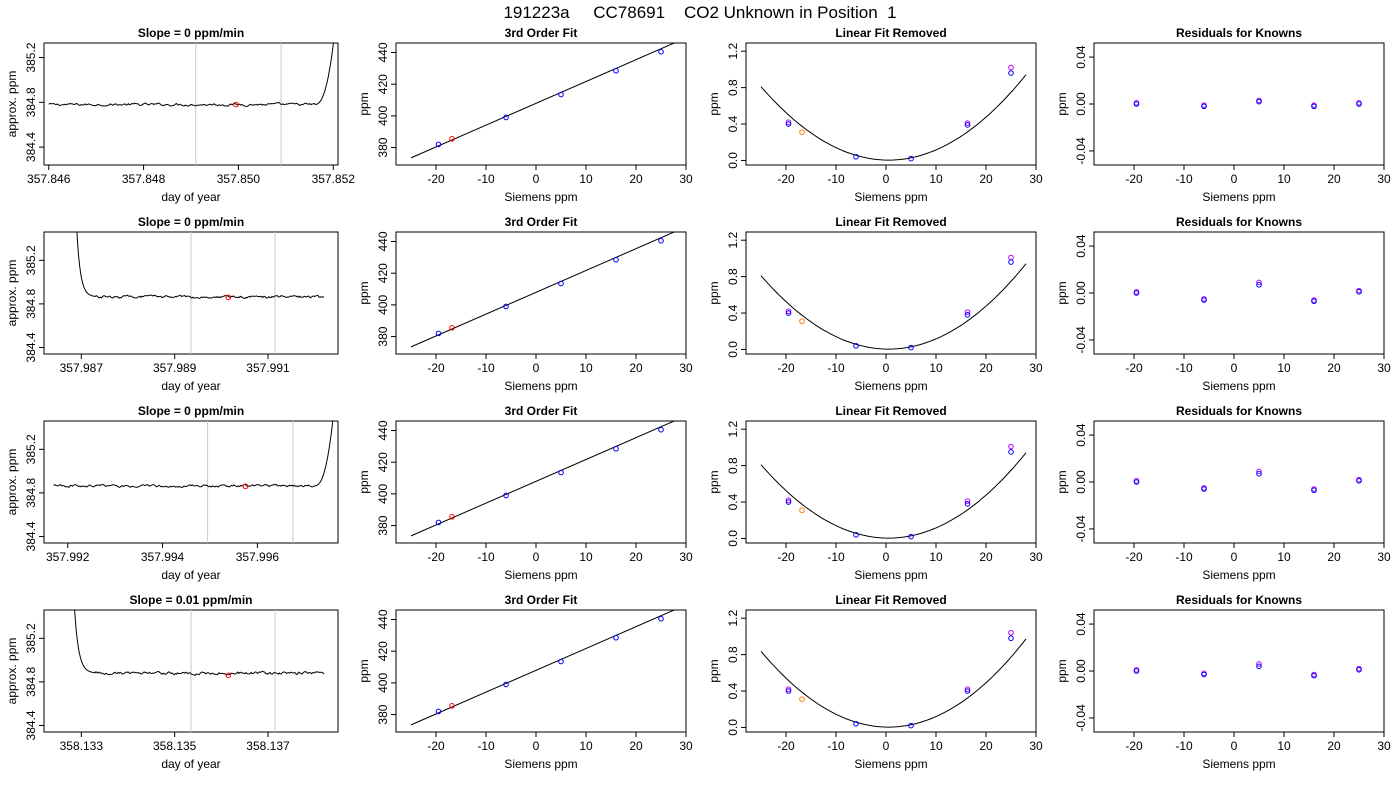 This screenshot has width=1400, height=800. Describe the element at coordinates (893, 117) in the screenshot. I see `fit-curve` at that location.